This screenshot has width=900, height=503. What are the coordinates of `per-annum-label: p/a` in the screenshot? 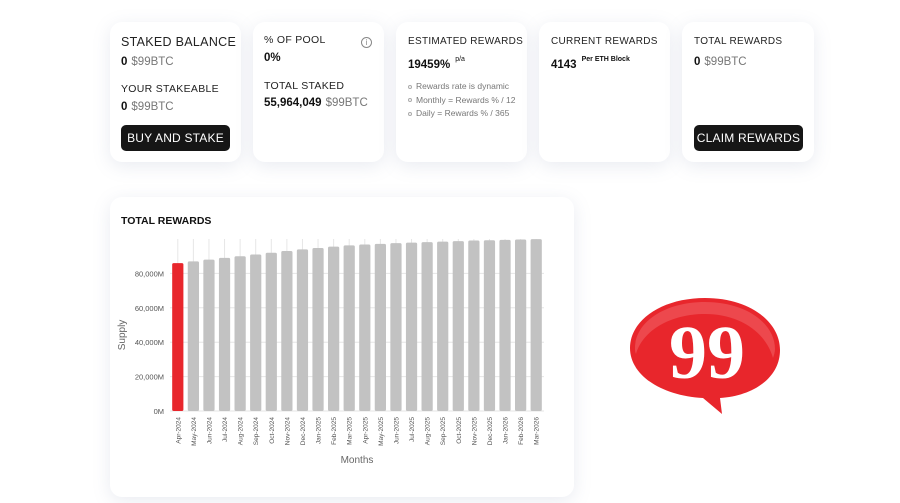 It's located at (460, 59).